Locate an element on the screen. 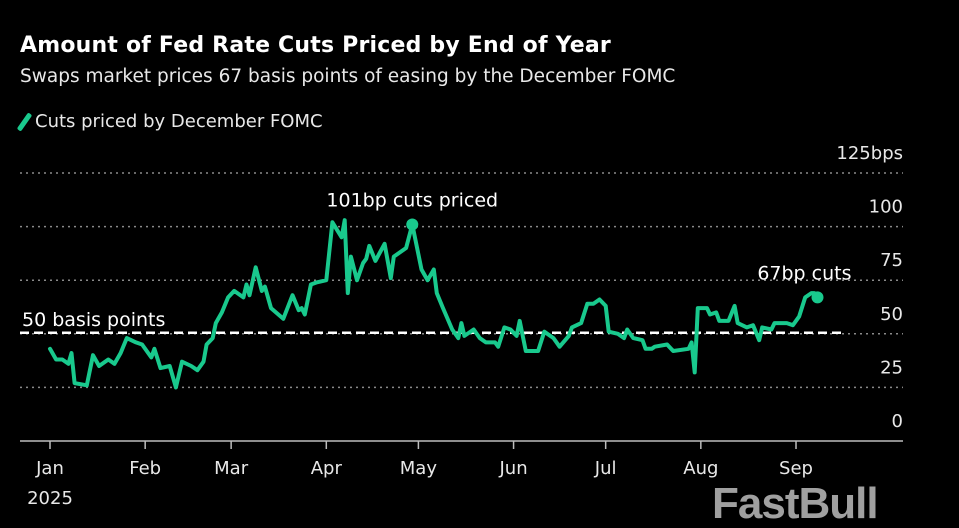 This screenshot has height=528, width=959. annotation-label: 67bp cuts is located at coordinates (804, 273).